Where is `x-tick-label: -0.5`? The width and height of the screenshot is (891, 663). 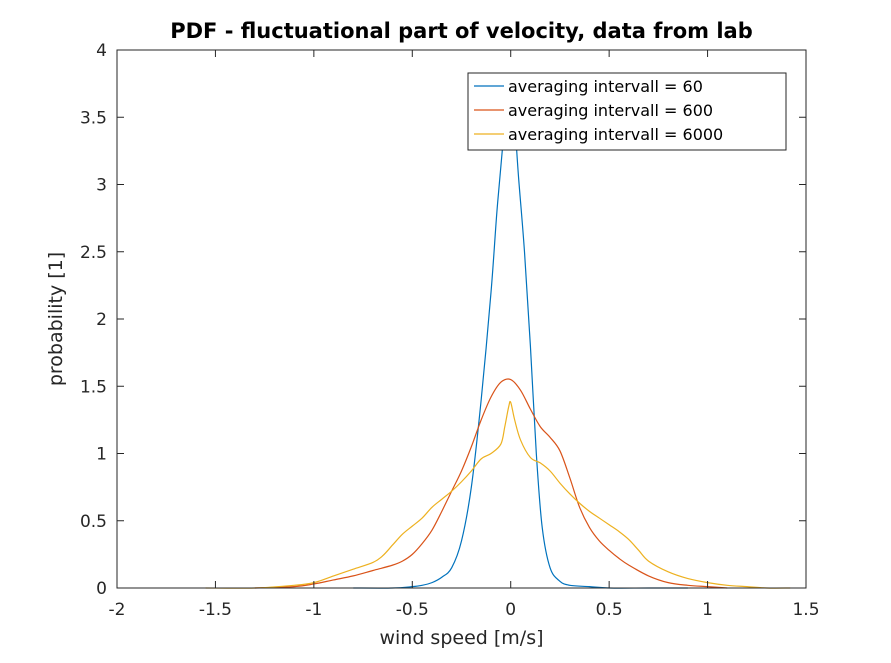 x-tick-label: -0.5 is located at coordinates (412, 610).